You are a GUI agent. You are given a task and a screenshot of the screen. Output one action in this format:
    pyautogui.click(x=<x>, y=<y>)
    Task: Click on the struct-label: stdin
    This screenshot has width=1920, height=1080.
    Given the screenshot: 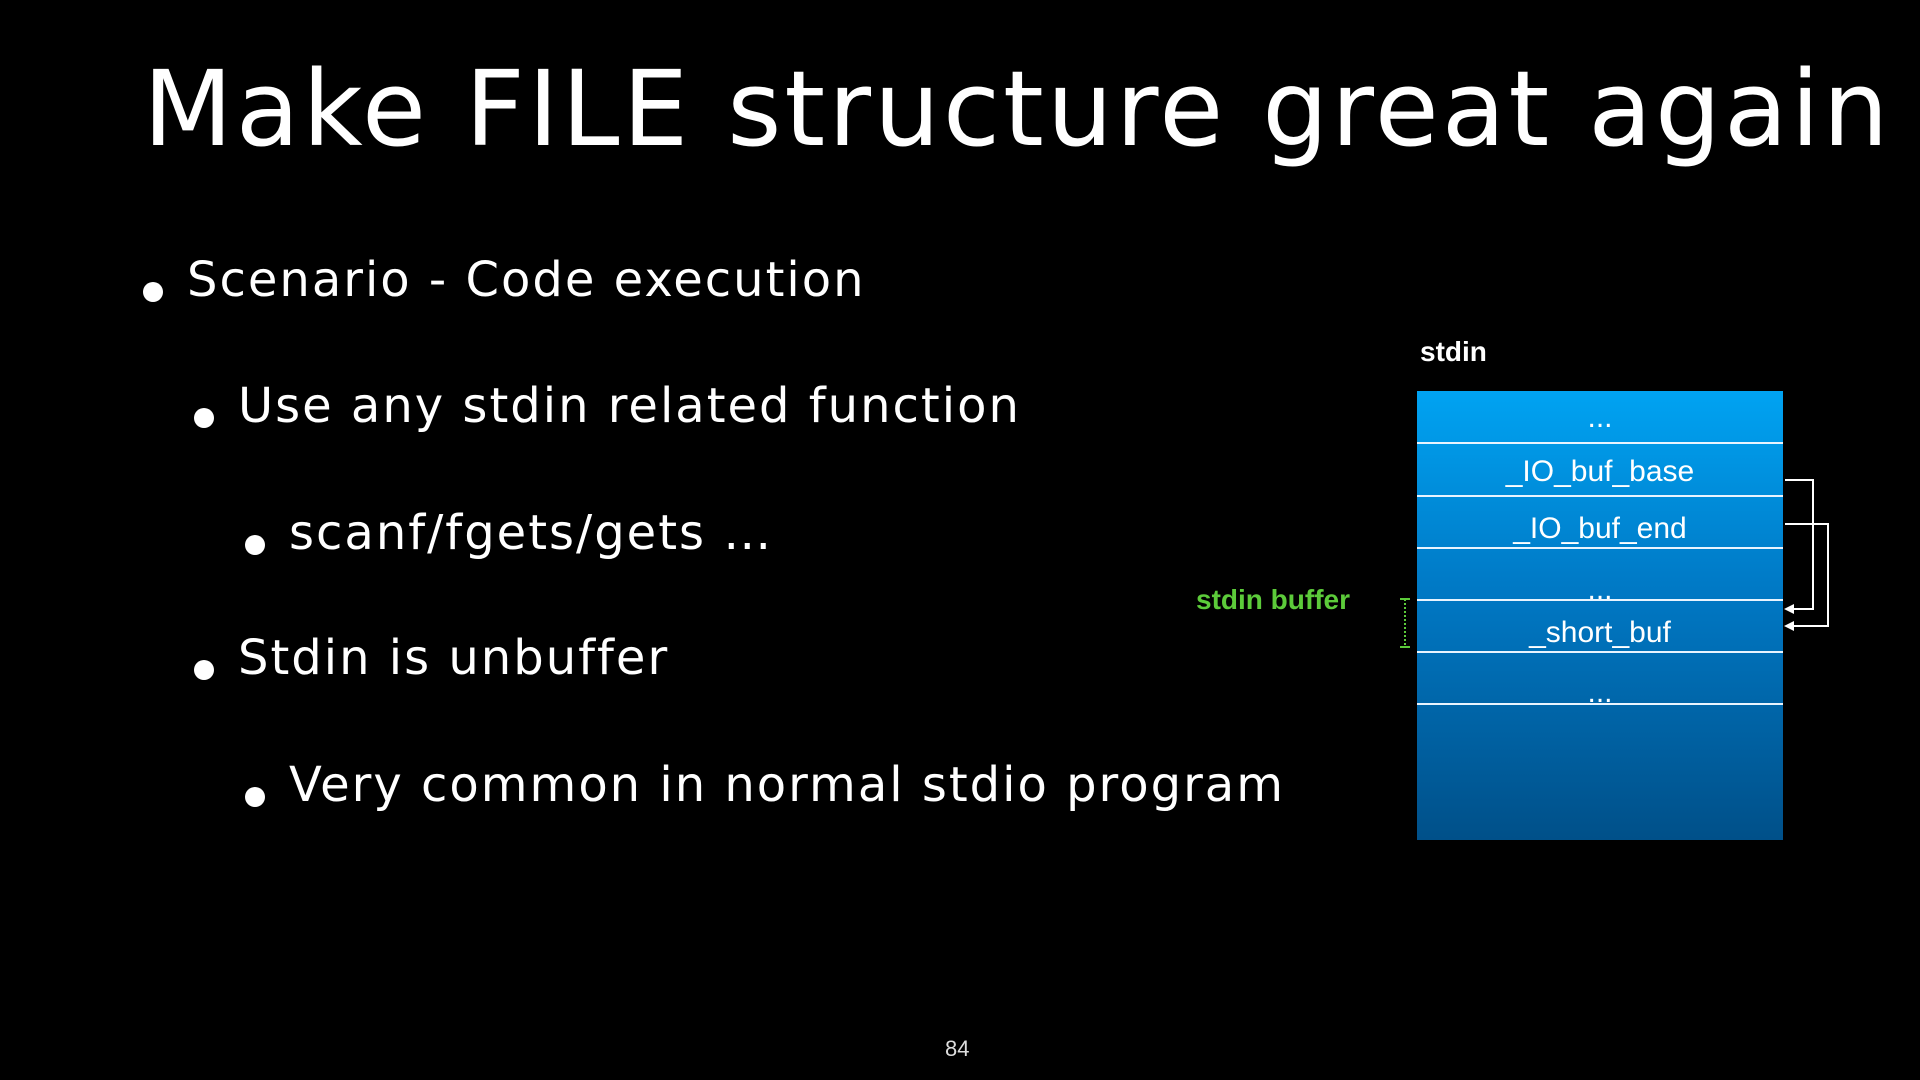 What is the action you would take?
    pyautogui.click(x=1453, y=351)
    